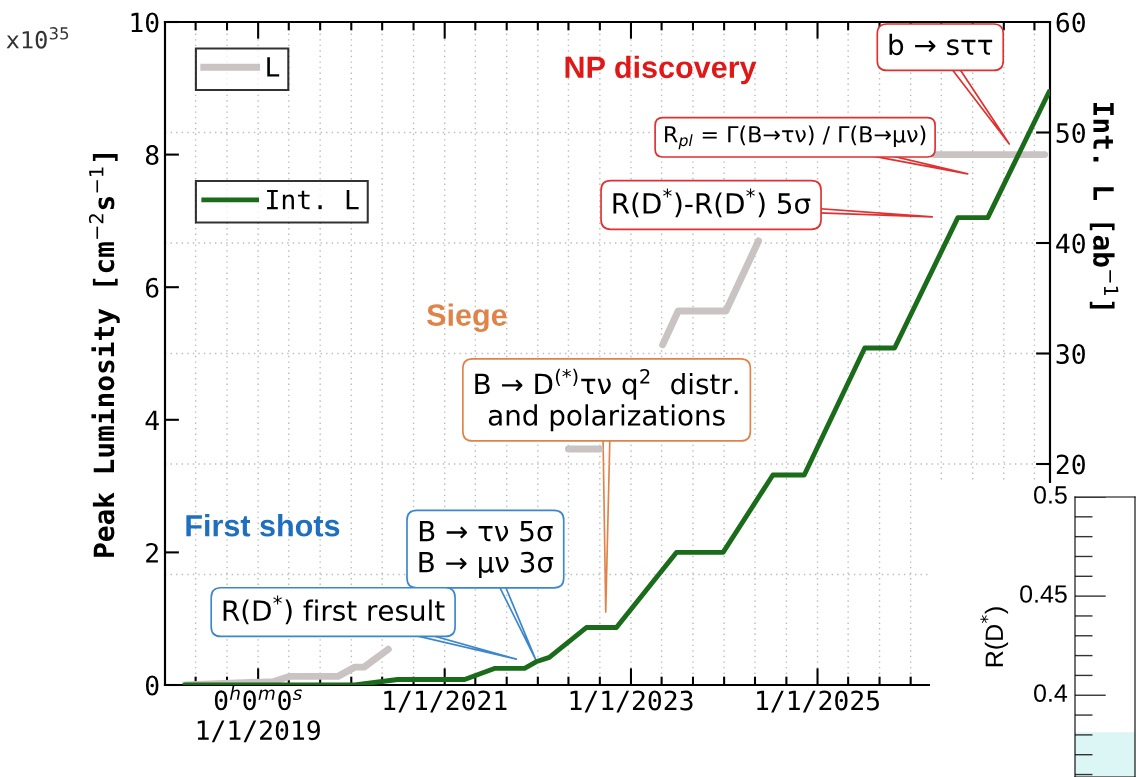 Image resolution: width=1136 pixels, height=777 pixels. I want to click on annotation: 0.5, so click(1050, 495).